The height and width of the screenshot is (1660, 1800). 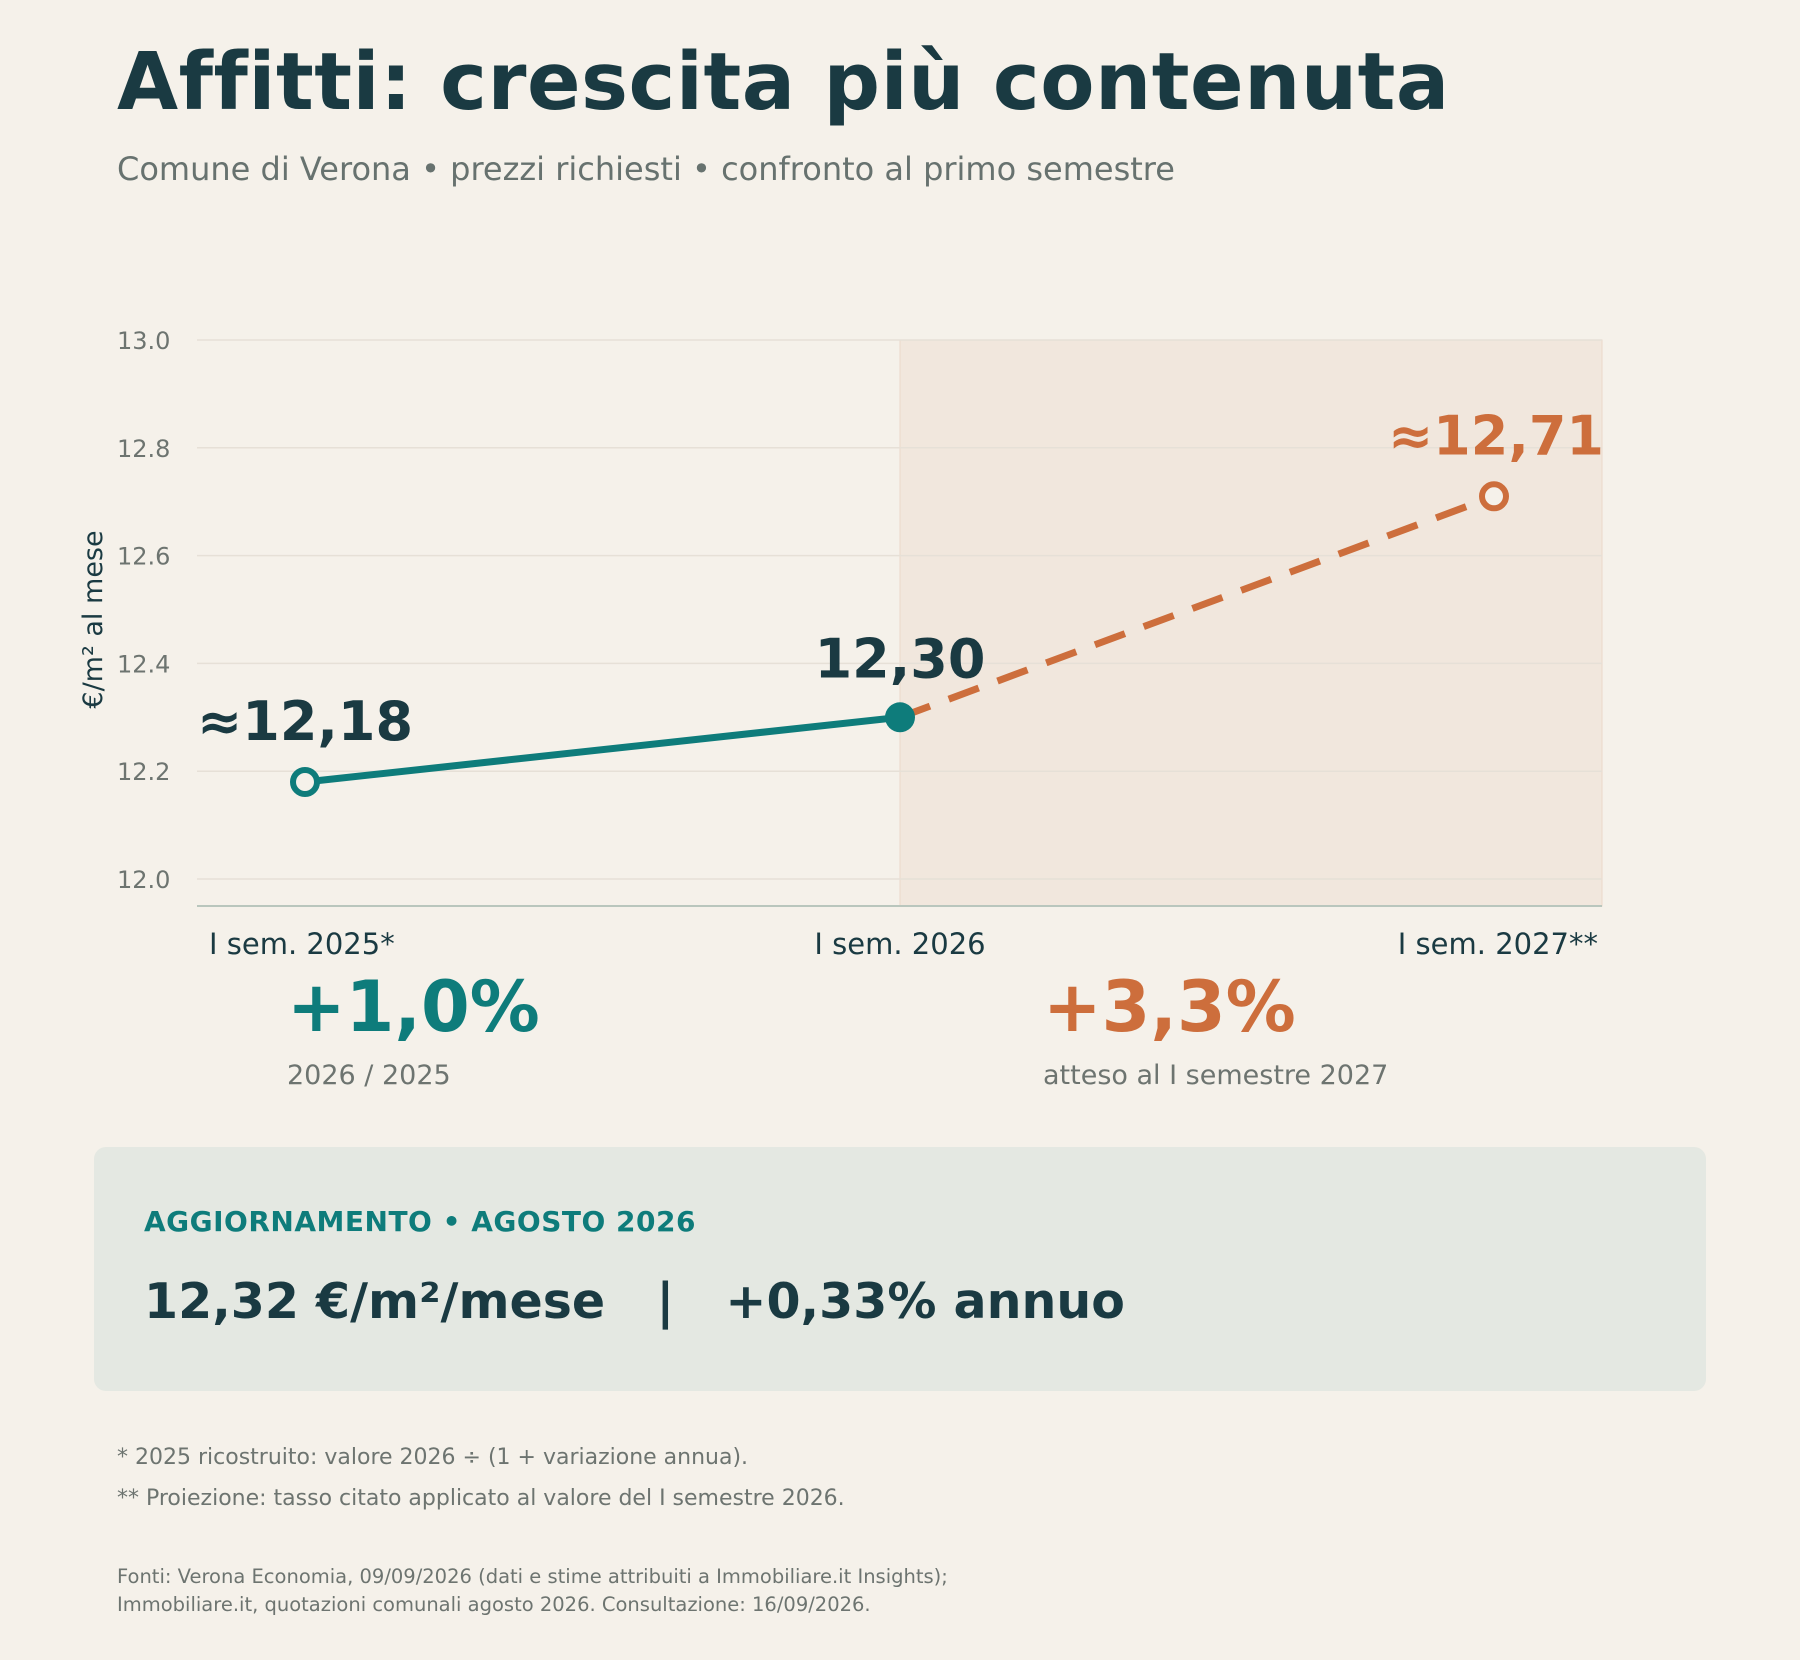 What do you see at coordinates (369, 1075) in the screenshot?
I see `stat-label: 2026 / 2025` at bounding box center [369, 1075].